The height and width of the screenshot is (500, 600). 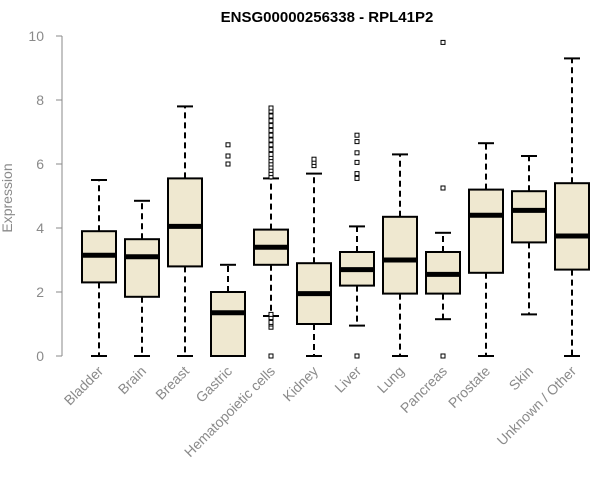 I want to click on y-tick-label: 2, so click(x=40, y=292).